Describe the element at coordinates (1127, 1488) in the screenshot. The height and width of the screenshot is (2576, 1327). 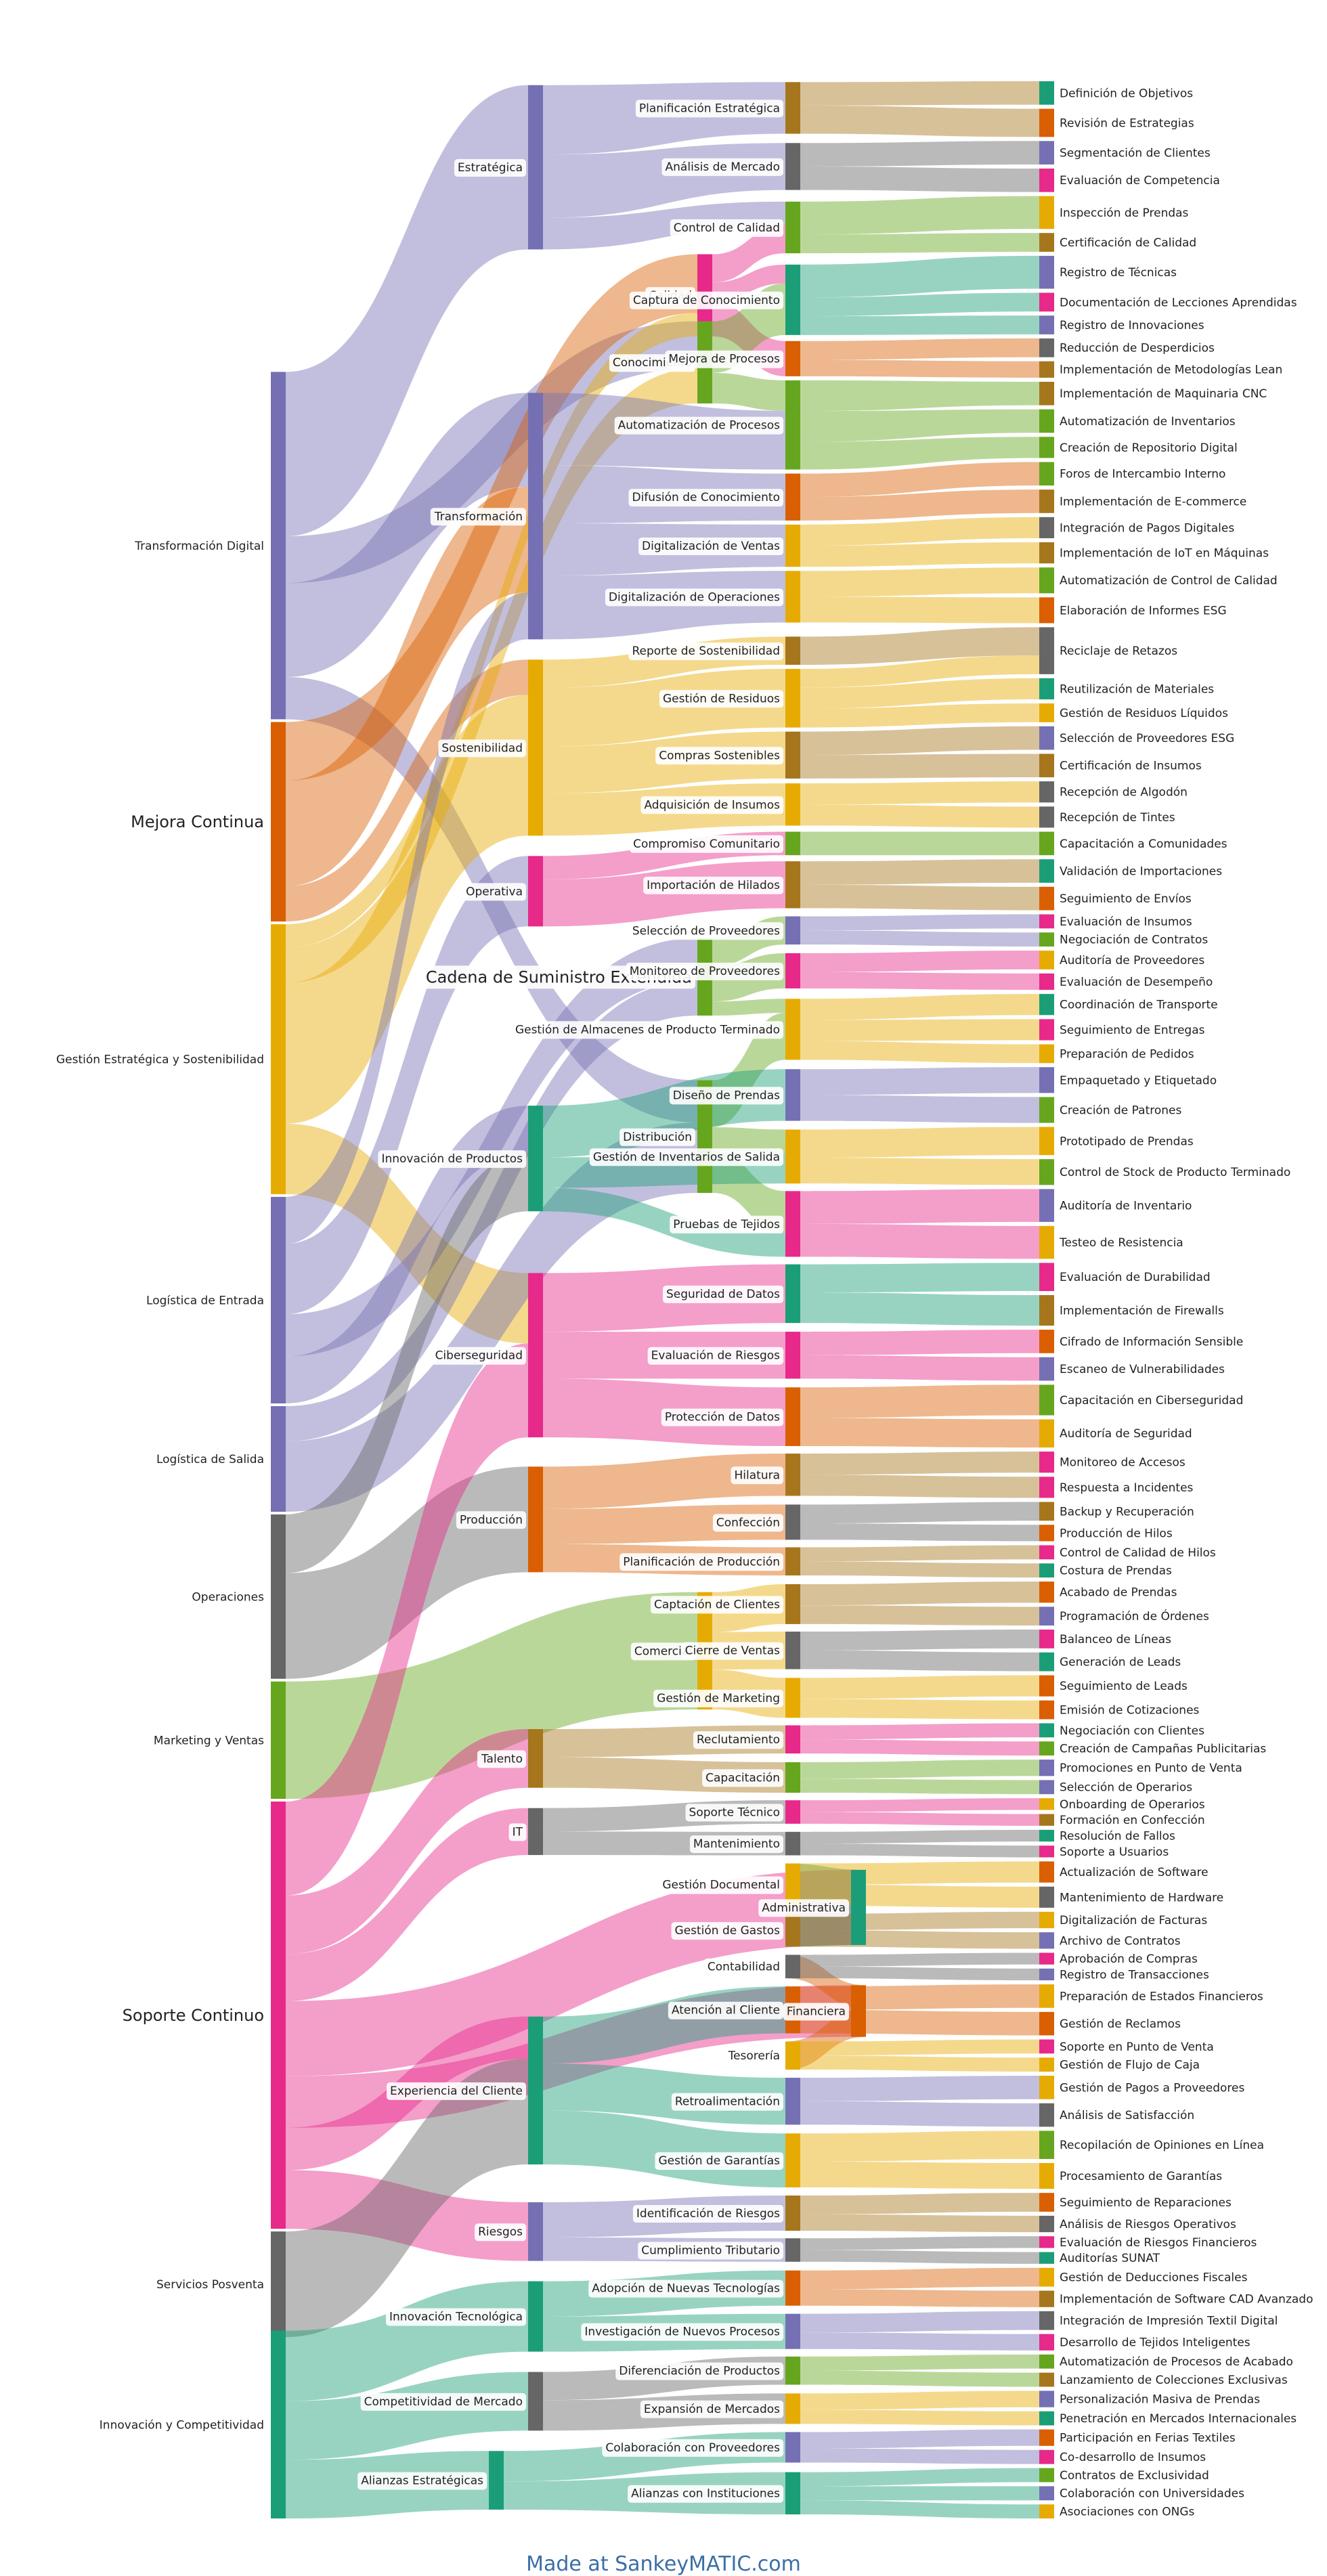
I see `node-label: Respuesta a Incidentes` at that location.